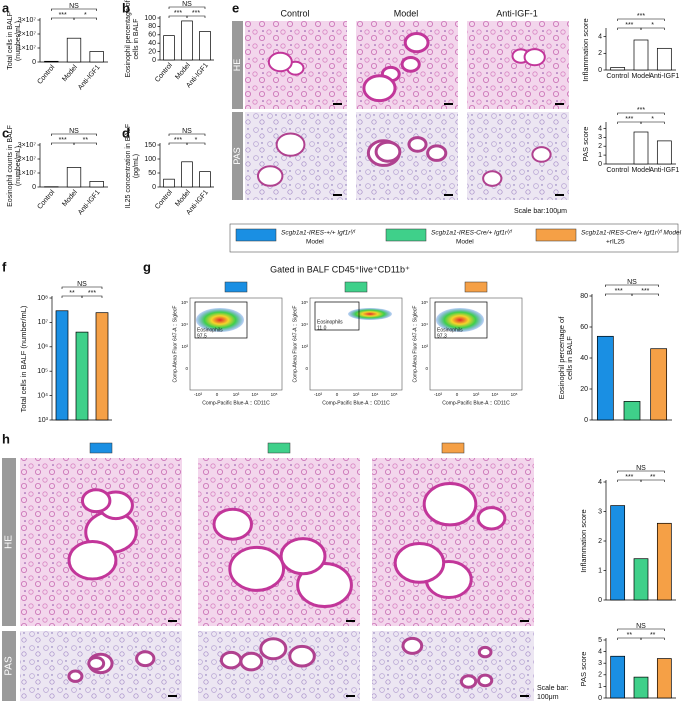  What do you see at coordinates (175, 344) in the screenshot?
I see `flow-y-label: Comp-Alexa Fluor 647-A :: SiglecF` at bounding box center [175, 344].